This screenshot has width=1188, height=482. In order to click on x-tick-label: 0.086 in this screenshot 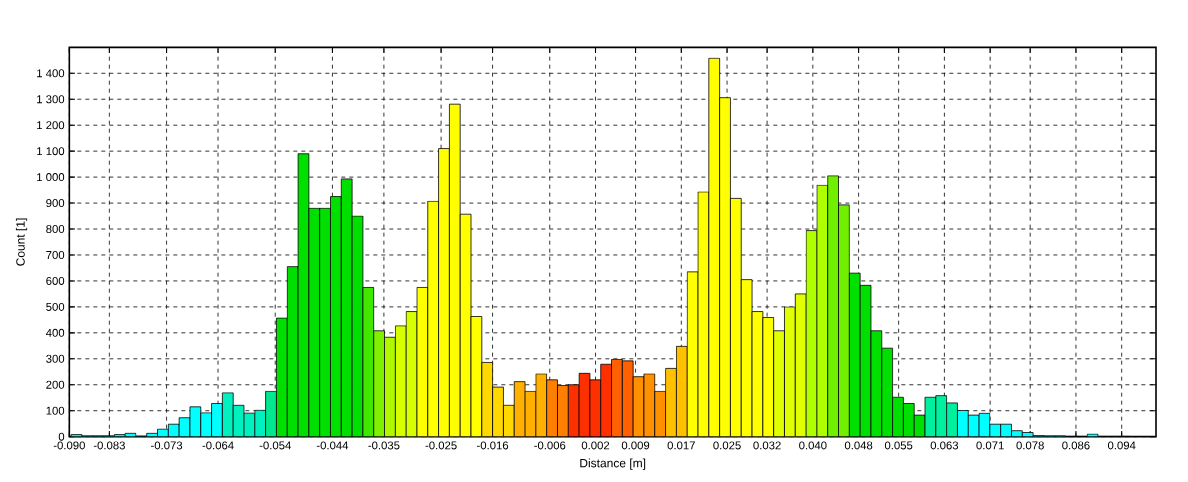, I will do `click(1076, 445)`.